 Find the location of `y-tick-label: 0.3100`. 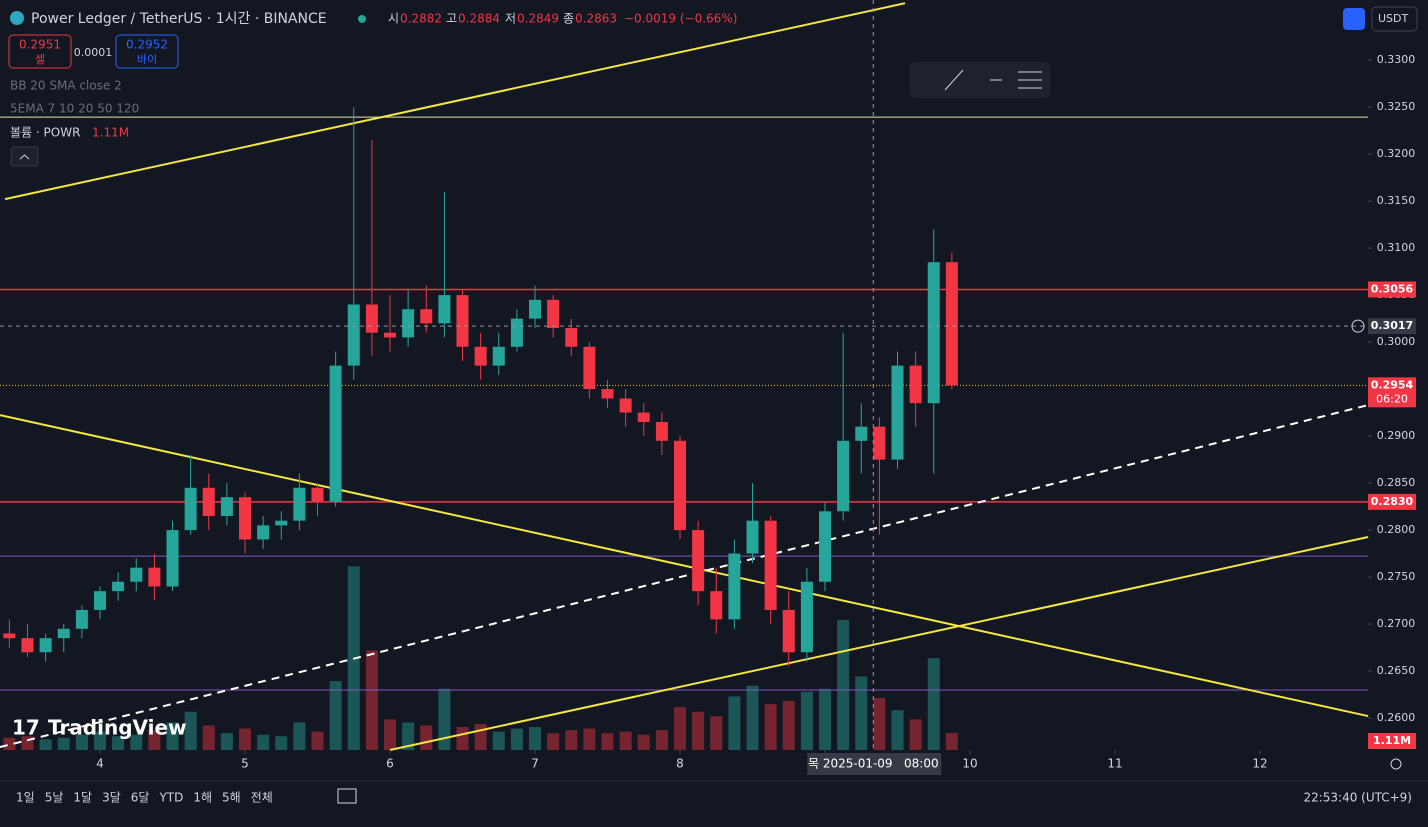

y-tick-label: 0.3100 is located at coordinates (1396, 247).